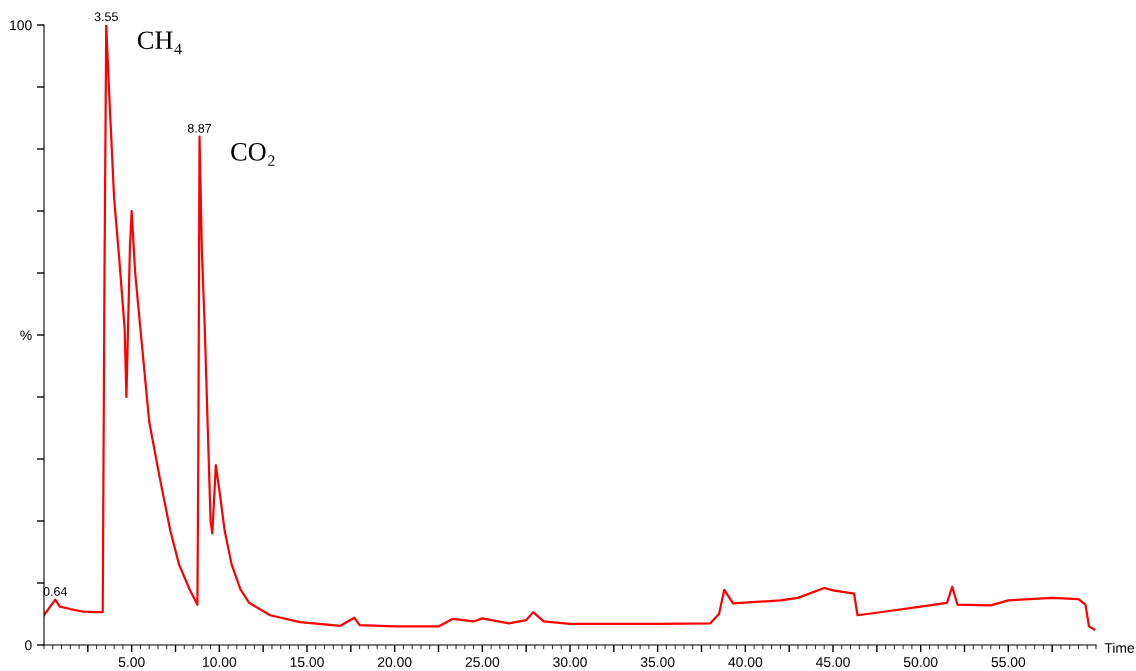 The image size is (1136, 671). I want to click on x-tick-label: 25.00, so click(482, 662).